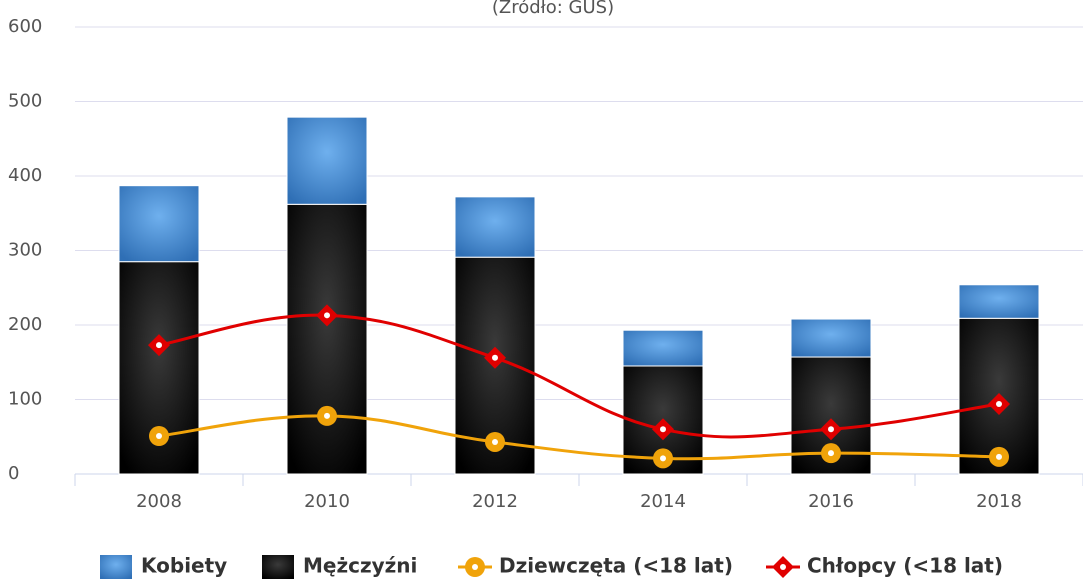  What do you see at coordinates (999, 501) in the screenshot?
I see `x-tick-label: 2018` at bounding box center [999, 501].